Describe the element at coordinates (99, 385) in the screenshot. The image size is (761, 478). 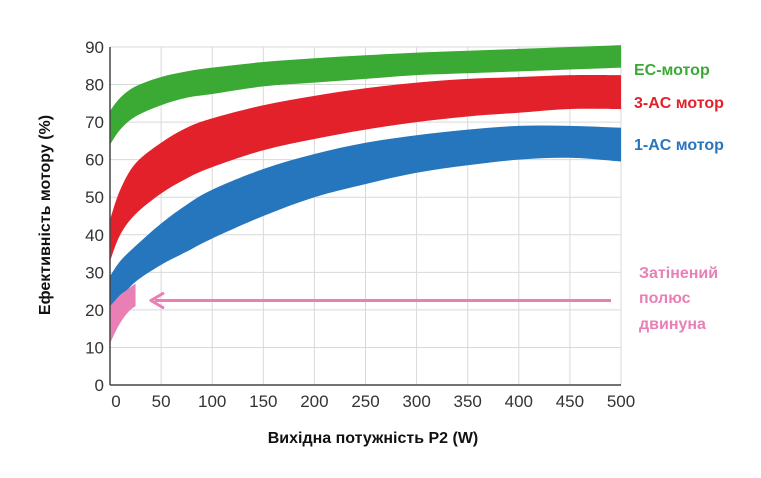
I see `y-tick-label: 0` at that location.